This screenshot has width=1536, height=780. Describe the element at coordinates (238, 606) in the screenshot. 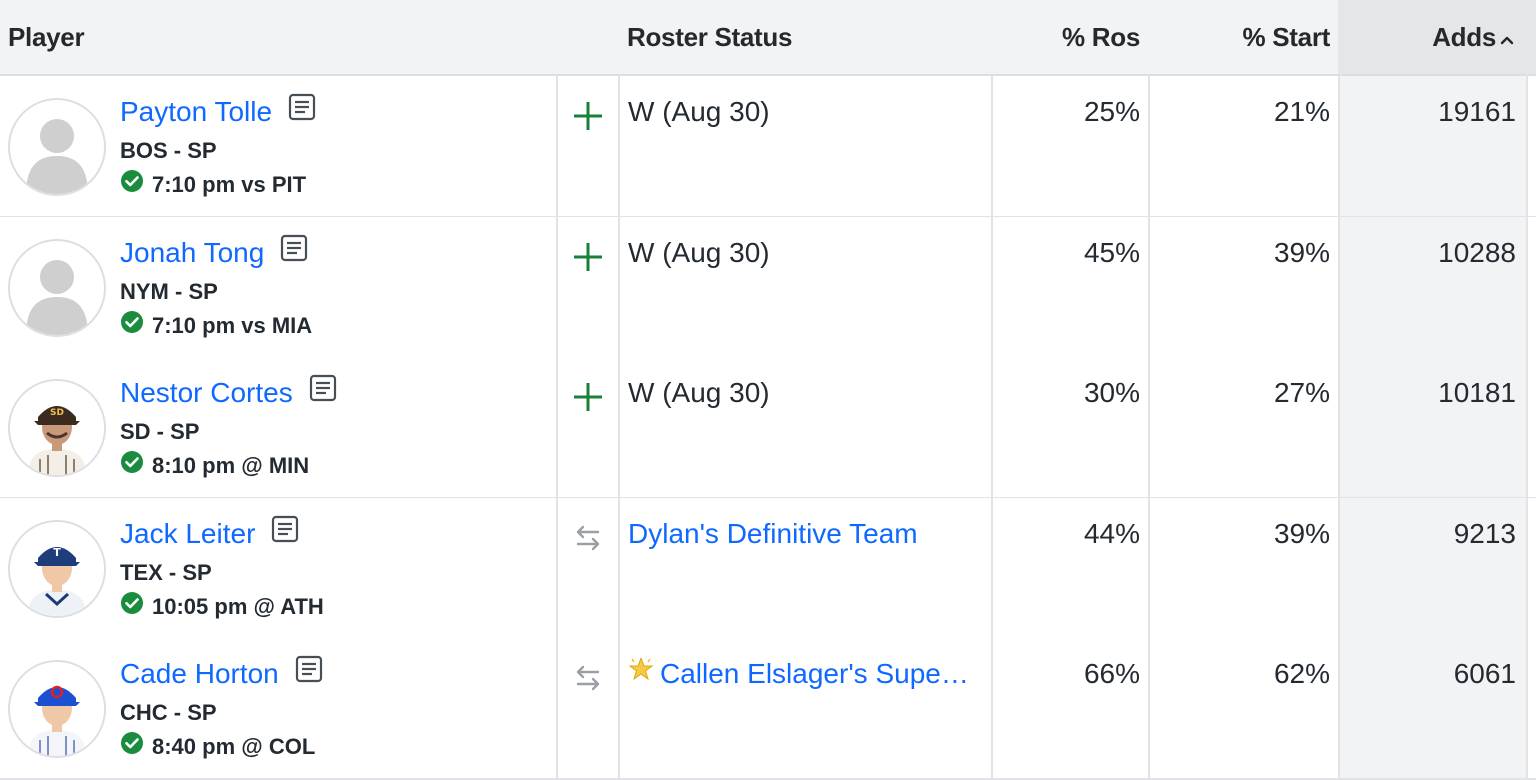

I see `game-time-opponent: 10:05 pm @ ATH` at that location.